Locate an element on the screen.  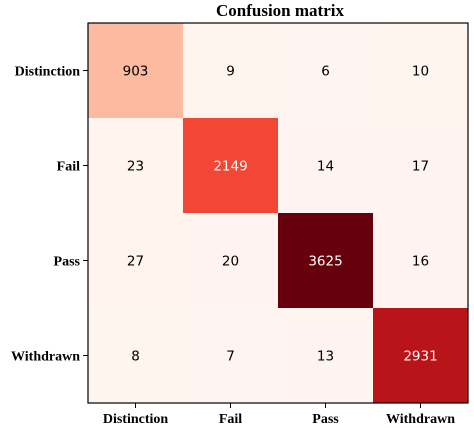
heatmap-cell-value: 903 is located at coordinates (136, 72).